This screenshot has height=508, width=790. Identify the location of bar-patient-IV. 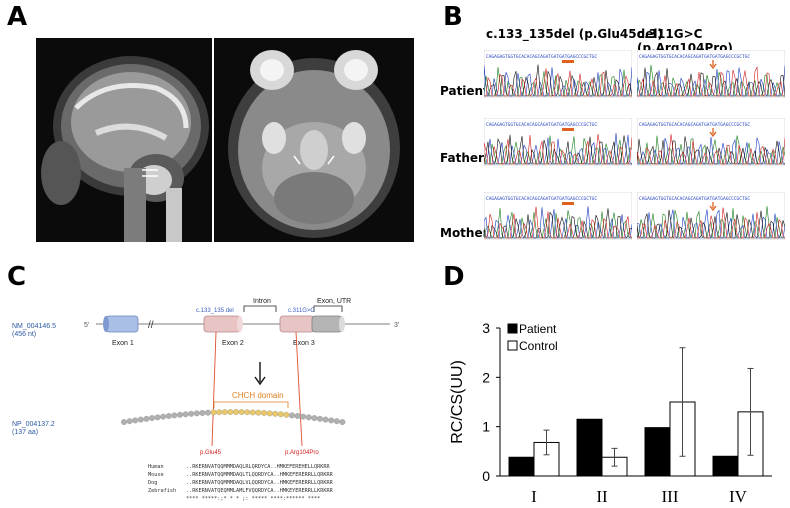
(725, 466).